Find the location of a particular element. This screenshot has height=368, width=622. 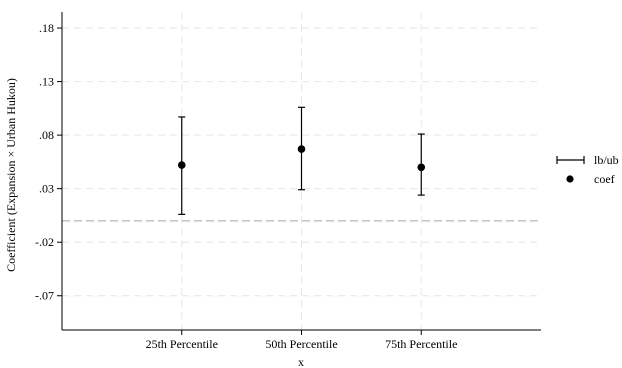

x-tick-label: 50th Percentile is located at coordinates (301, 344).